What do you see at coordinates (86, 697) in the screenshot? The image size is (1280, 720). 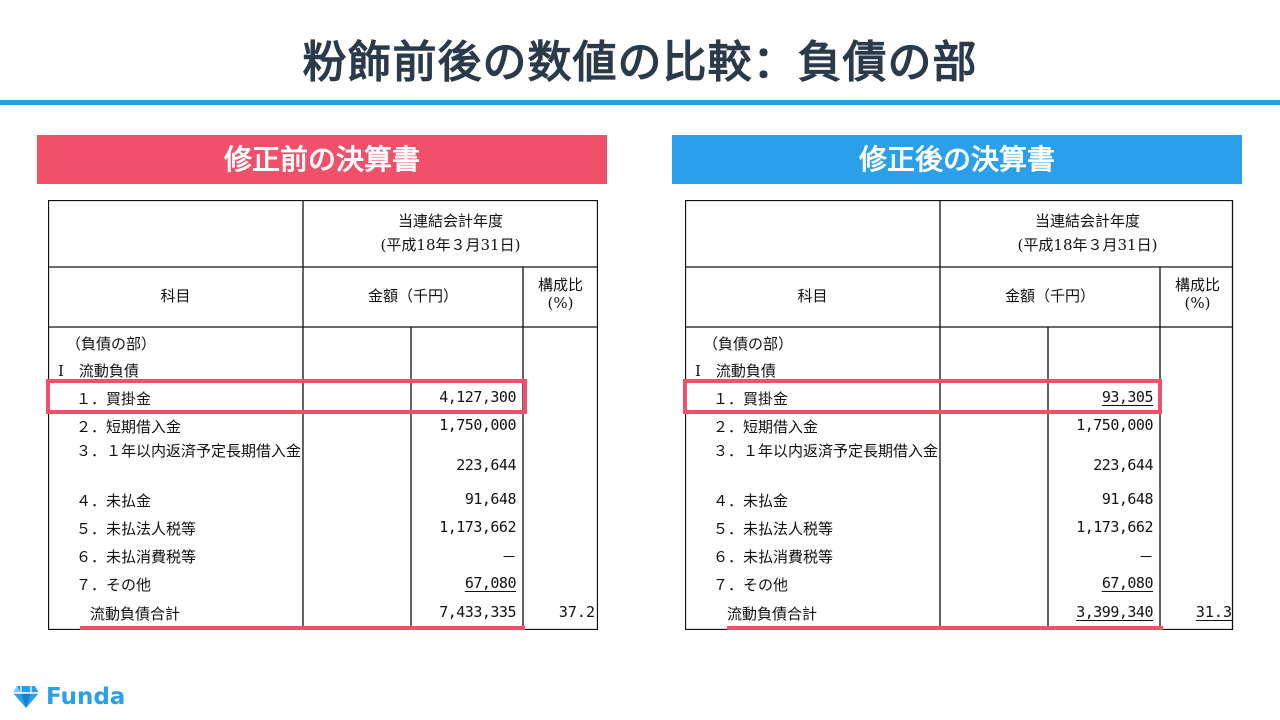 I see `logo-text: Funda` at bounding box center [86, 697].